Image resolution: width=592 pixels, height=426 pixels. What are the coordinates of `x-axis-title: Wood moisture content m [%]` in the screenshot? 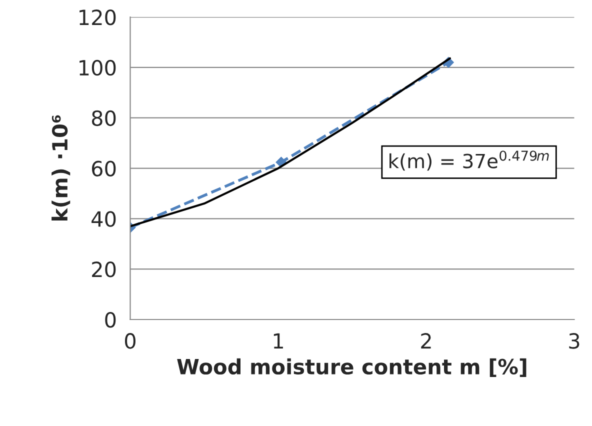 It's located at (351, 367).